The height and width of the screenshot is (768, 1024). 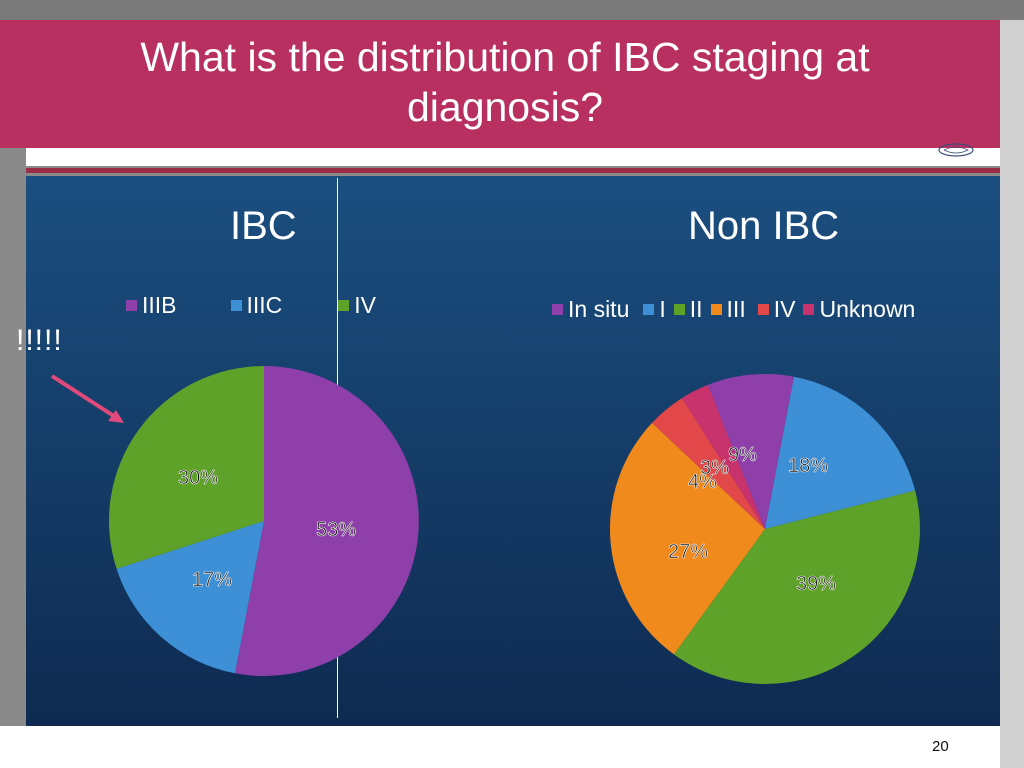 I want to click on legend-label: IIIC, so click(x=264, y=305).